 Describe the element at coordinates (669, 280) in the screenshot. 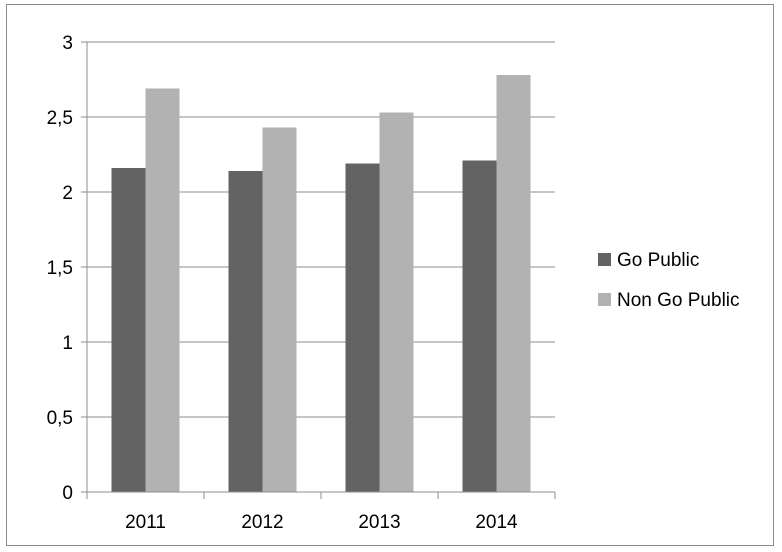

I see `legend: Go Public Non Go Public` at that location.